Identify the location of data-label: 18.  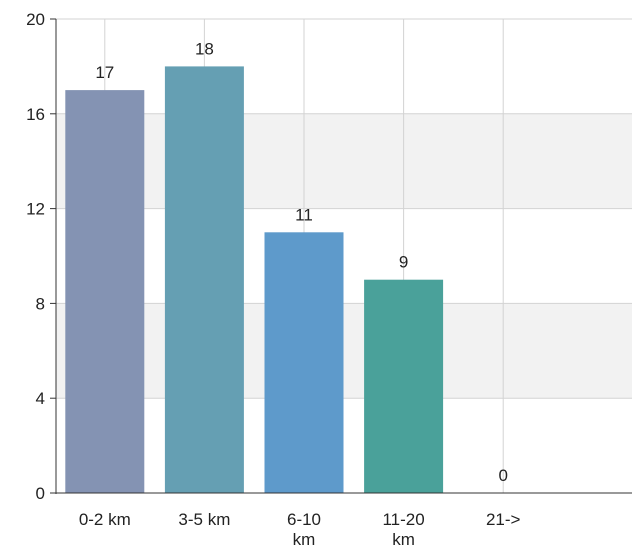
(204, 48).